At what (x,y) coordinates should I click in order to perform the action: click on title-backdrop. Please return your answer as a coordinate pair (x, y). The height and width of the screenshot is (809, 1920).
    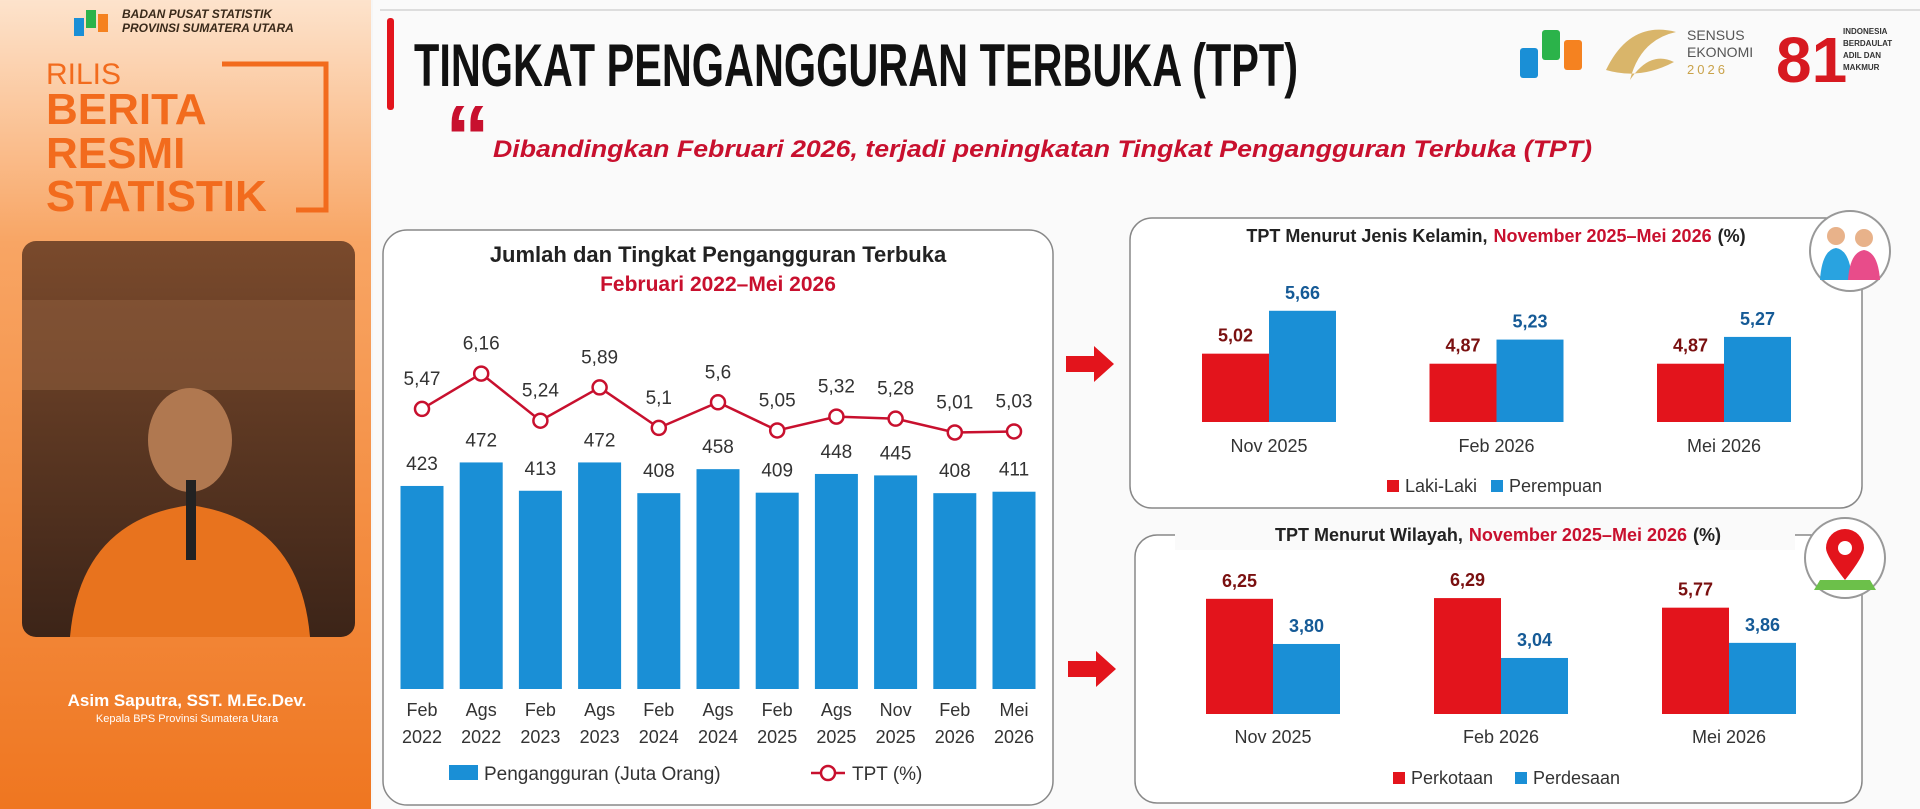
    Looking at the image, I should click on (1485, 535).